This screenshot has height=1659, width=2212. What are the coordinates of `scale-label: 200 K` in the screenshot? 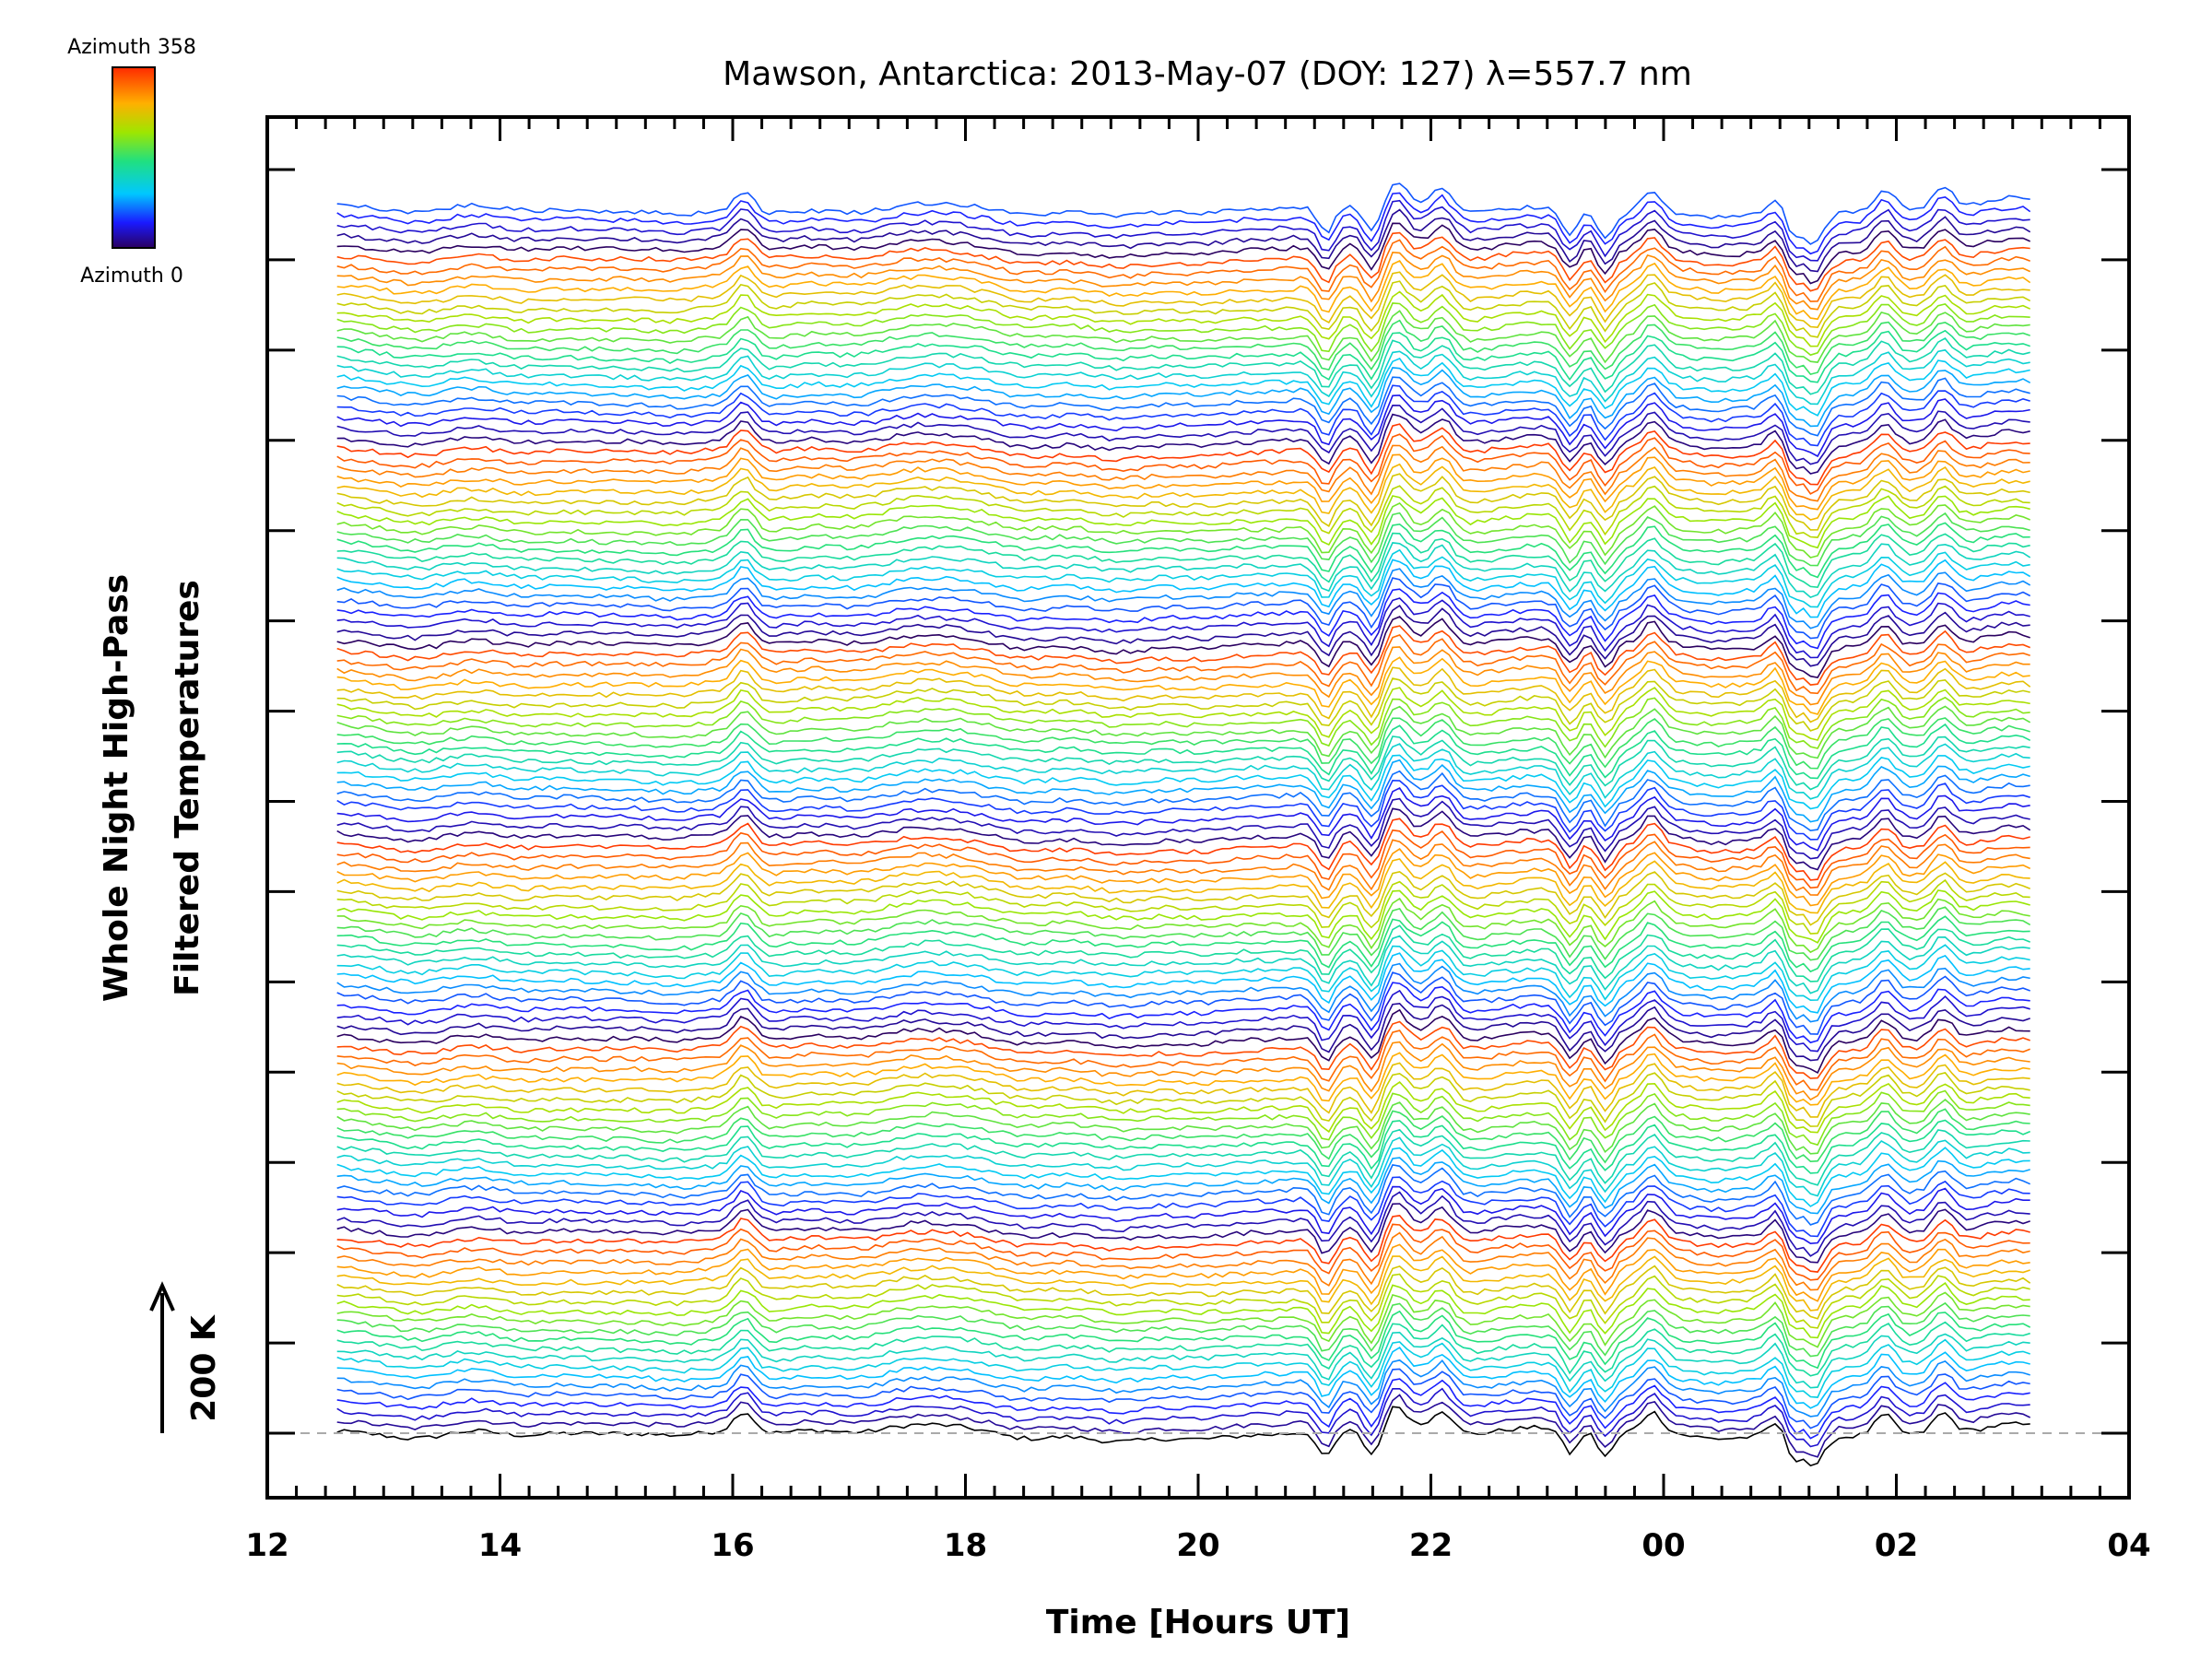 It's located at (204, 1368).